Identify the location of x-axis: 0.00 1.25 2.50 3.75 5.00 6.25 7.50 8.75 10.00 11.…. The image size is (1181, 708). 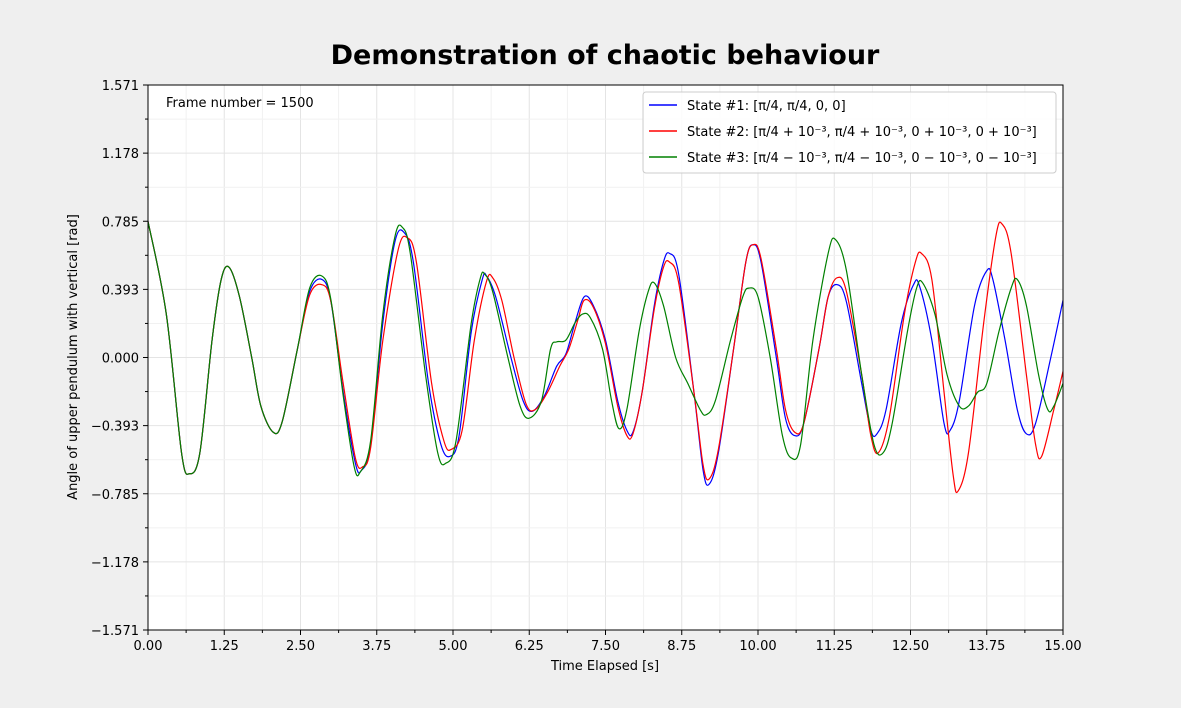
(608, 642).